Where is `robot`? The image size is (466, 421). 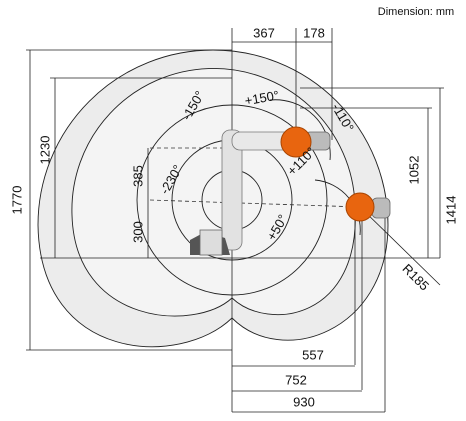 robot is located at coordinates (290, 191).